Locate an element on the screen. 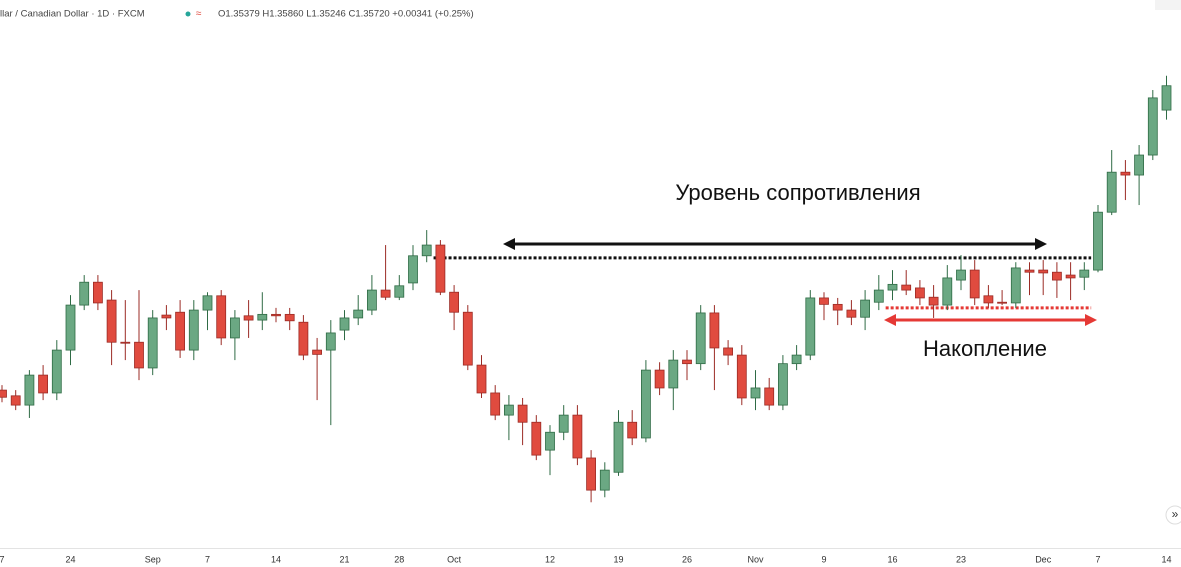 Image resolution: width=1181 pixels, height=567 pixels. annotation-text: Уровень сопротивления is located at coordinates (797, 192).